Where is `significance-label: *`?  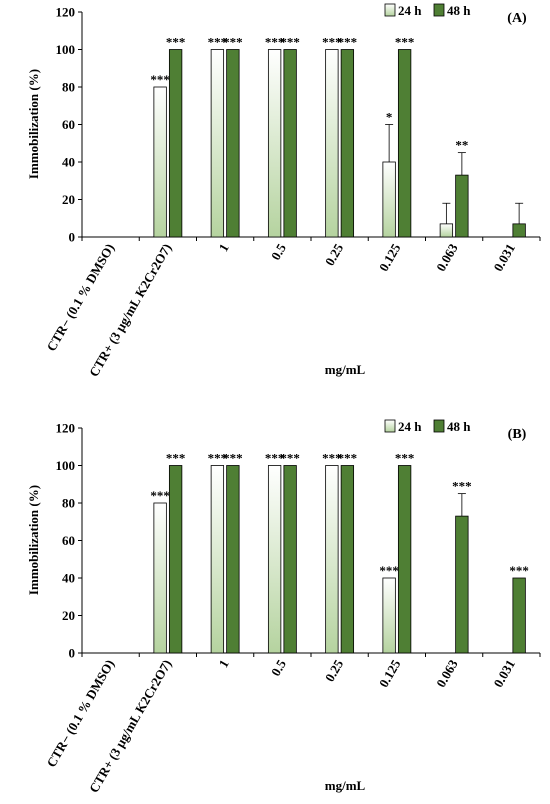 significance-label: * is located at coordinates (389, 117).